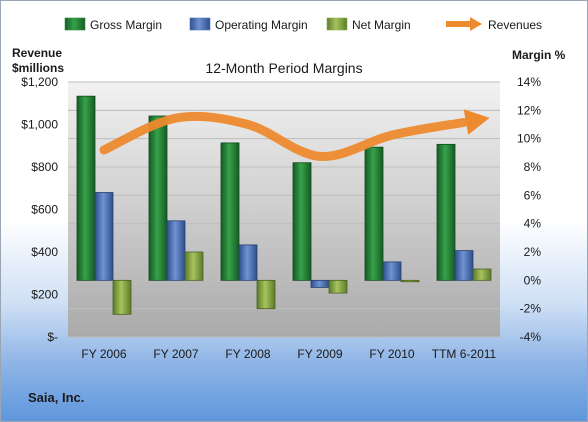 The width and height of the screenshot is (588, 422). I want to click on right-tick-label: -4%, so click(531, 337).